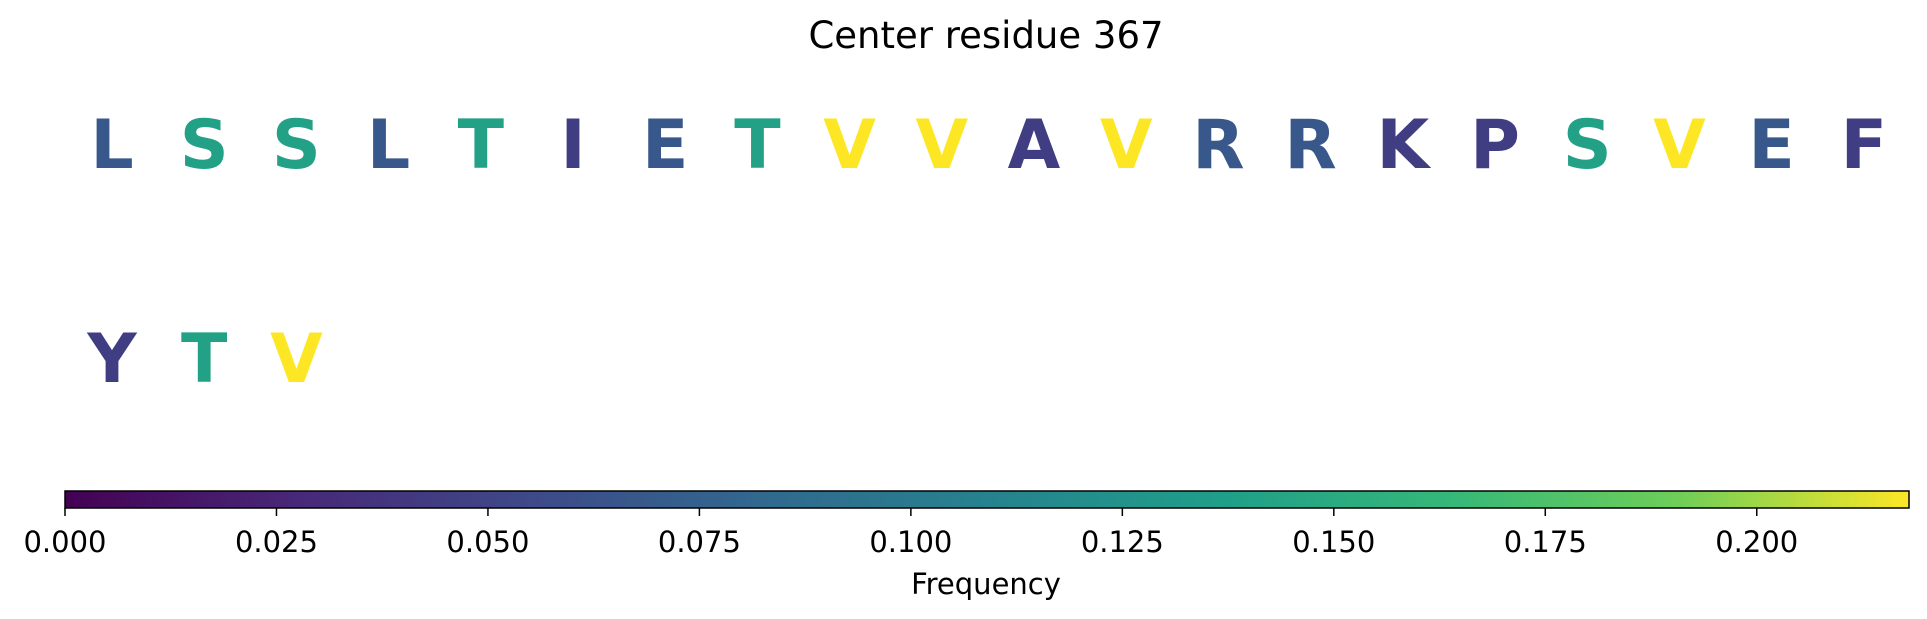 The height and width of the screenshot is (619, 1927). Describe the element at coordinates (986, 584) in the screenshot. I see `colorbar-label: Frequency` at that location.